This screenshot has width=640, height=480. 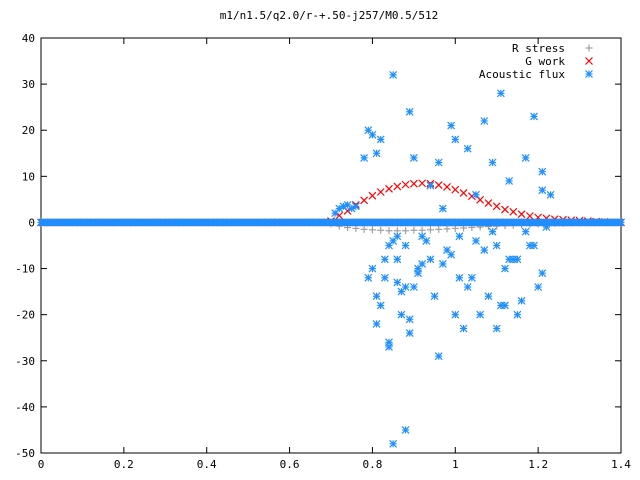 What do you see at coordinates (538, 464) in the screenshot?
I see `x-tick-label: 1.2` at bounding box center [538, 464].